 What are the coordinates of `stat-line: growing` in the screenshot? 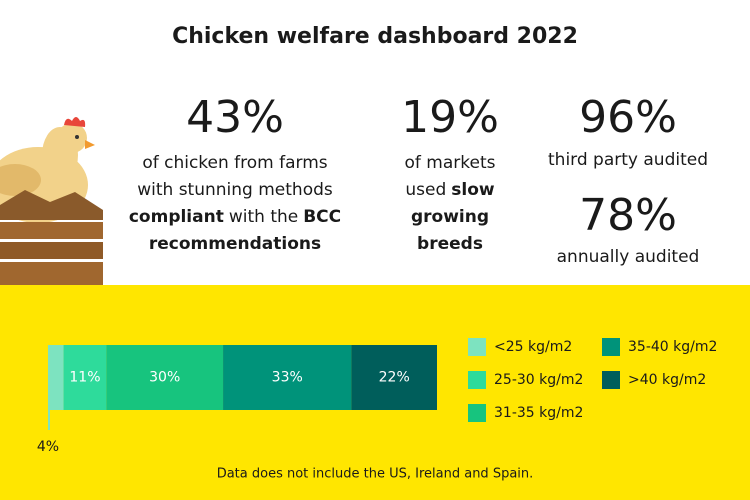 It's located at (450, 217).